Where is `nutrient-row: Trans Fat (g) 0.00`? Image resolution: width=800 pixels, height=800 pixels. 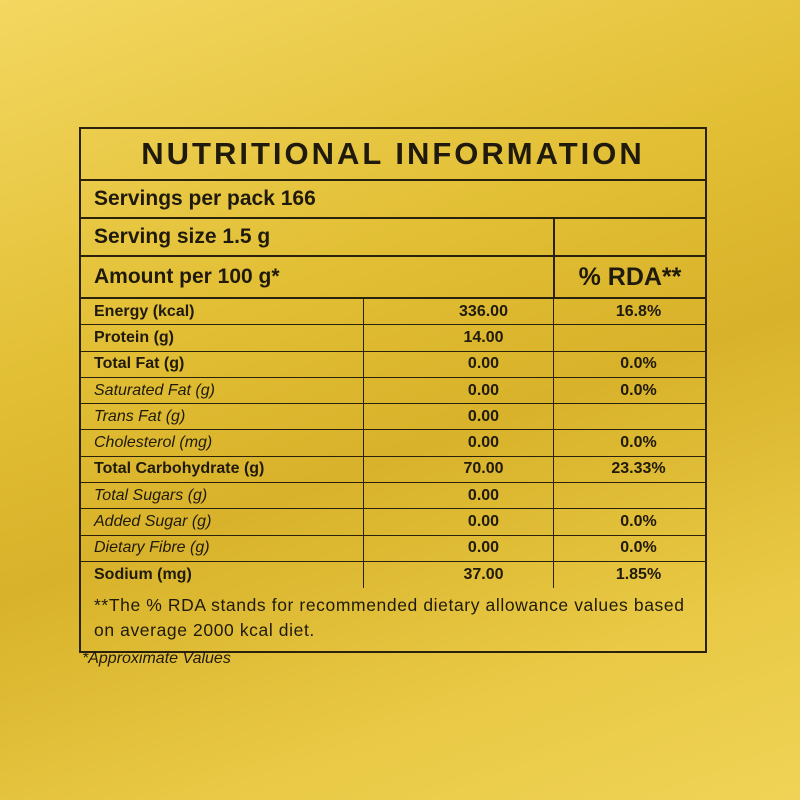
nutrient-row: Trans Fat (g) 0.00 is located at coordinates (393, 417).